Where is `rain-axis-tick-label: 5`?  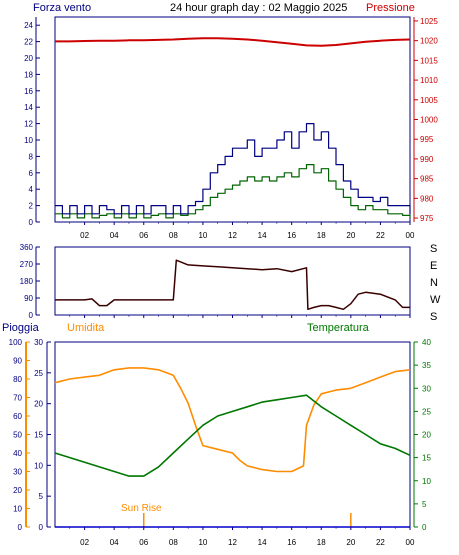
rain-axis-tick-label: 5 is located at coordinates (41, 496).